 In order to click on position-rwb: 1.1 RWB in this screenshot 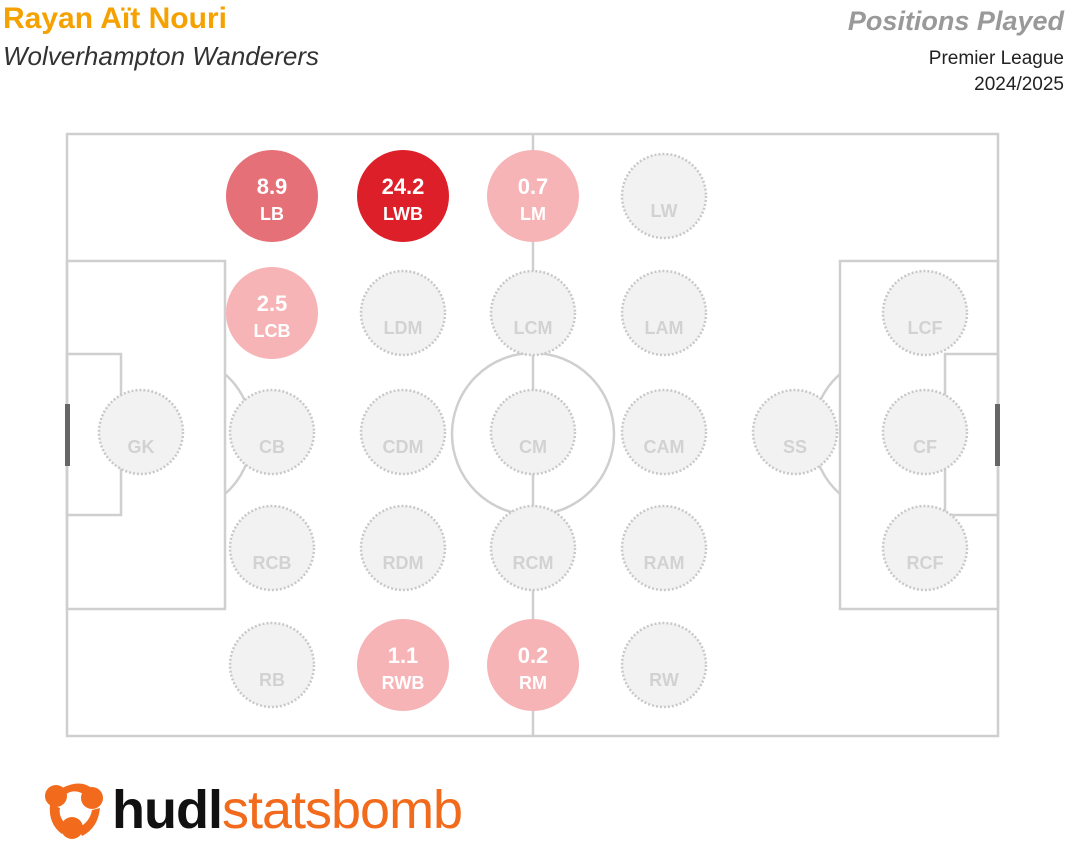, I will do `click(403, 665)`.